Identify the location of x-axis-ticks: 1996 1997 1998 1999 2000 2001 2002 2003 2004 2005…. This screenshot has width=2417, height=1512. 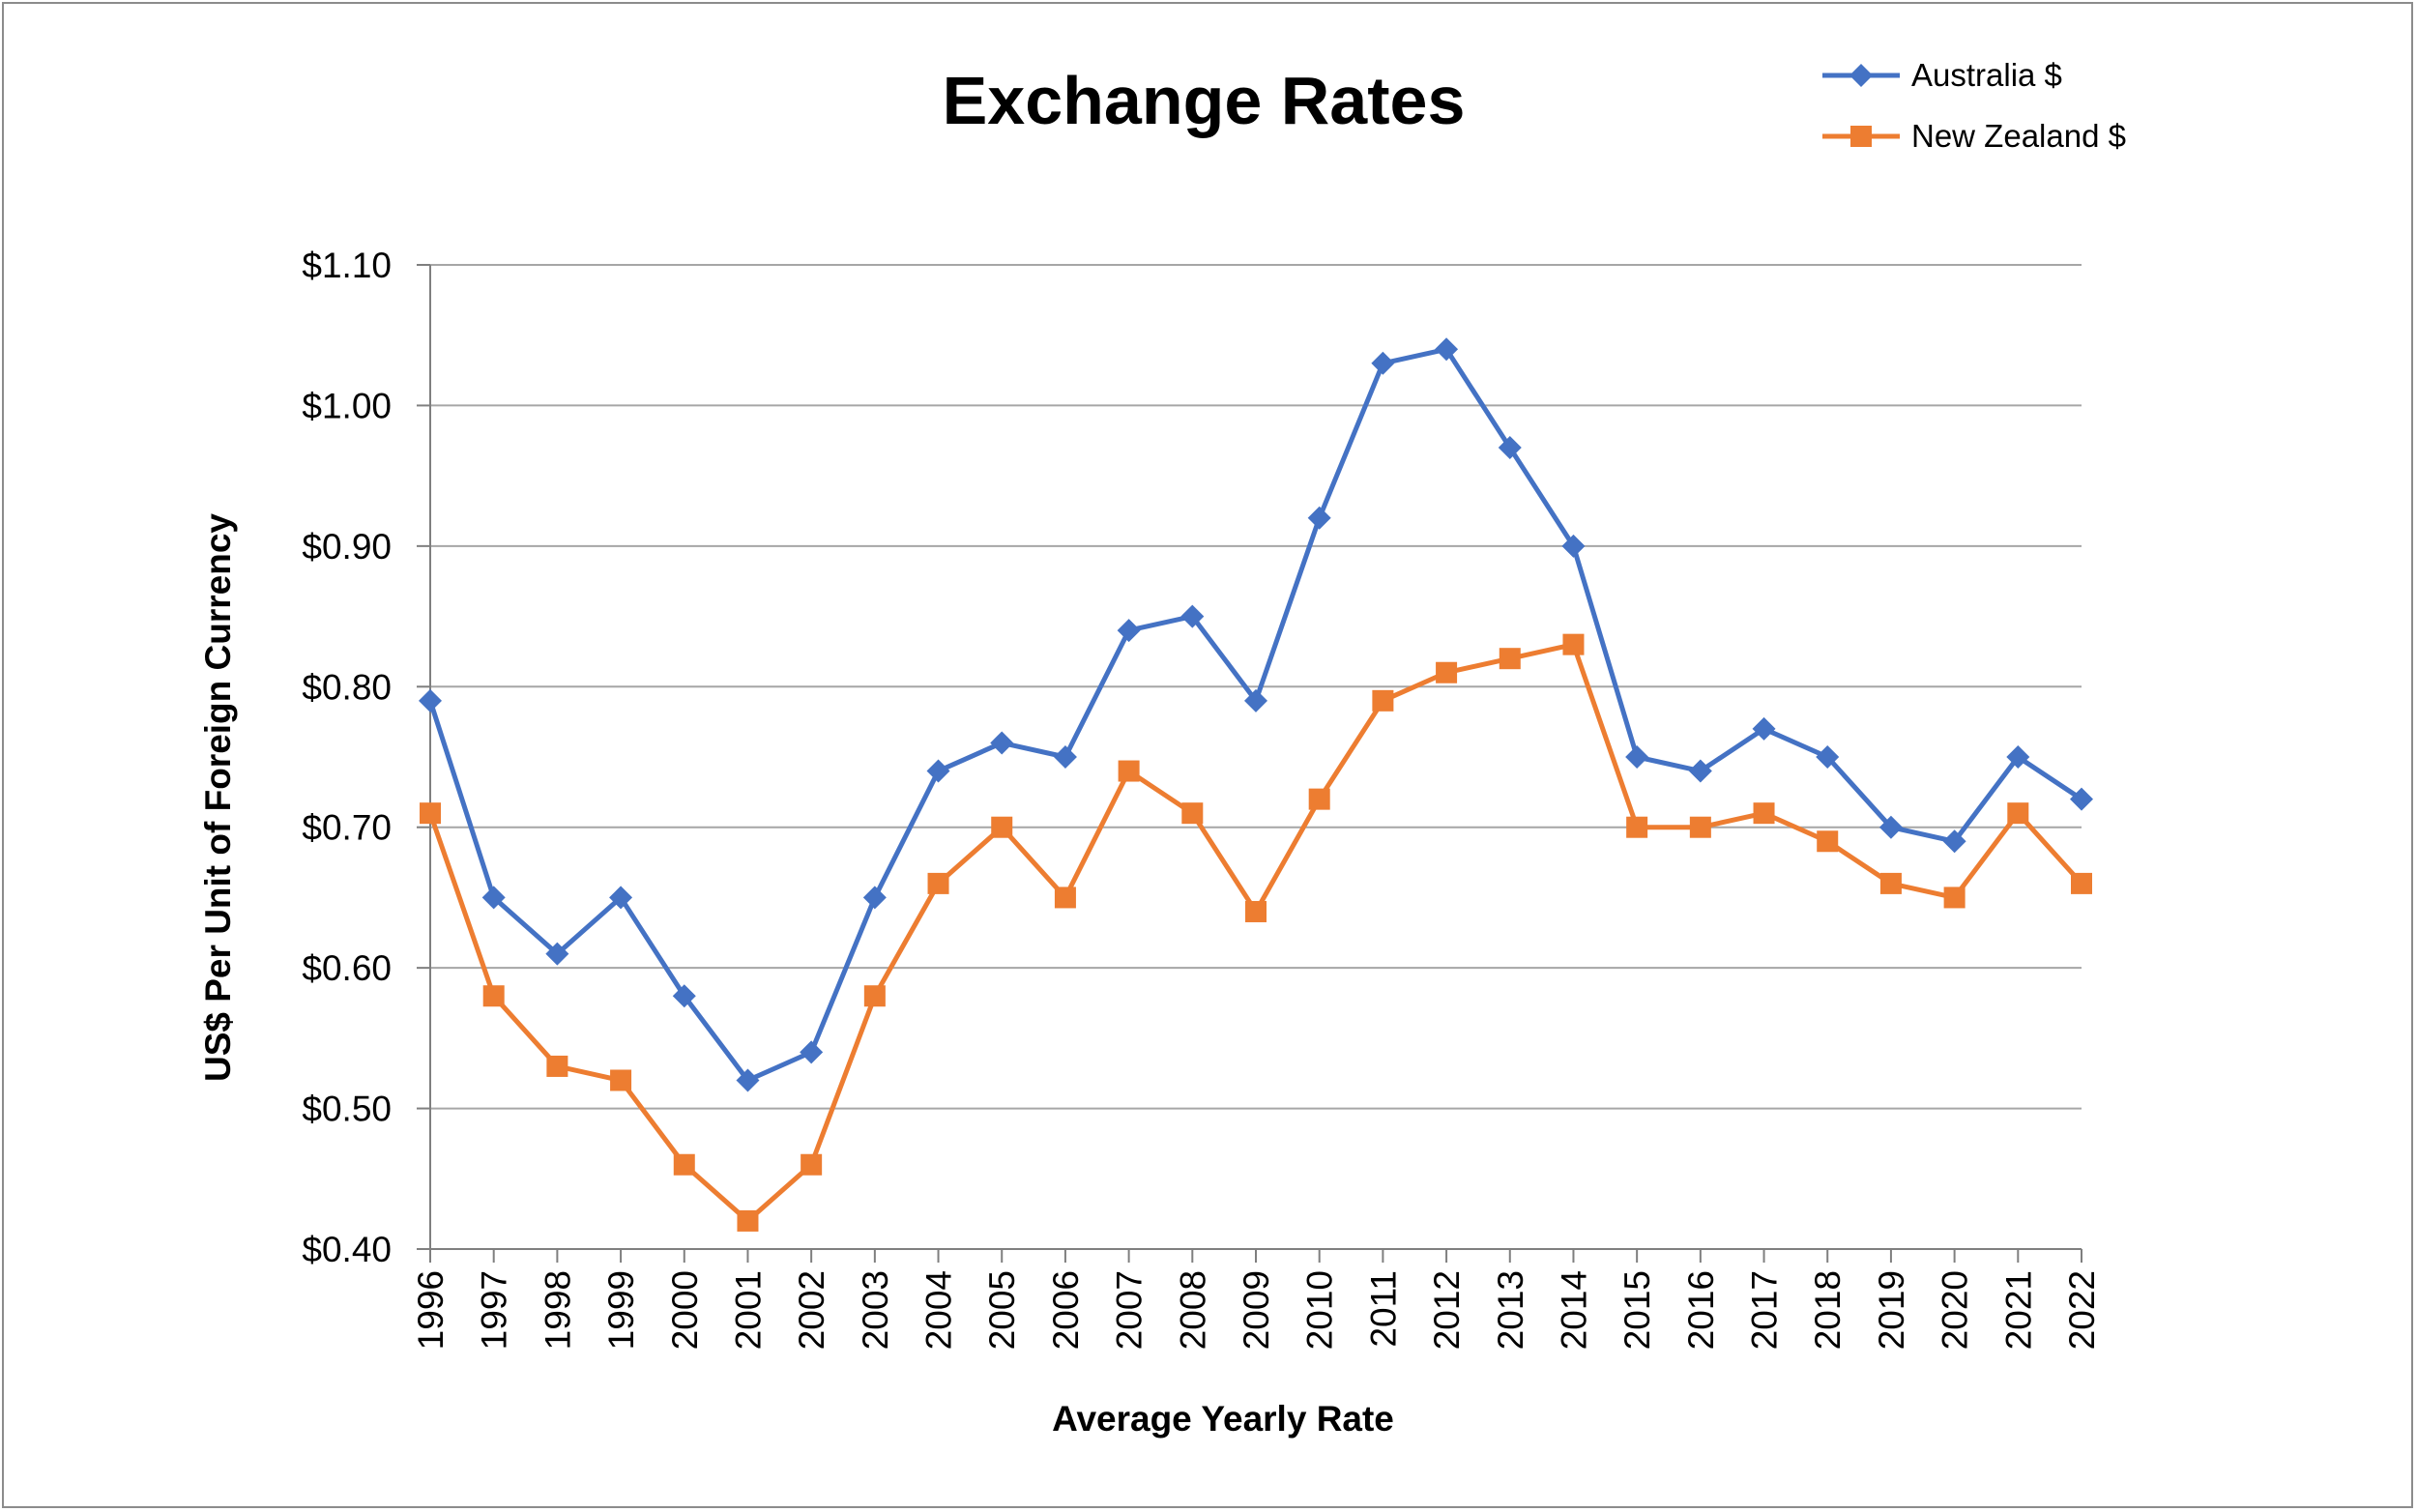
(1256, 1299).